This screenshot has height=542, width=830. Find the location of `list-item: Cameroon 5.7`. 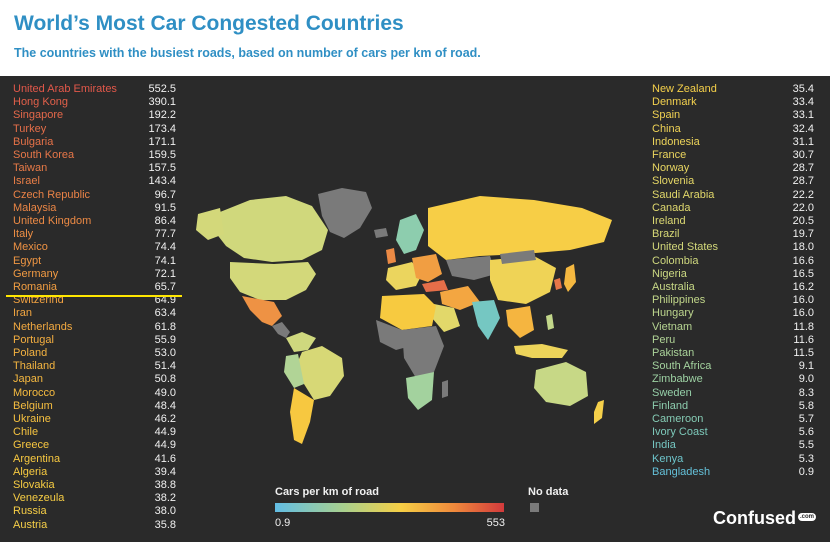

list-item: Cameroon 5.7 is located at coordinates (733, 419).